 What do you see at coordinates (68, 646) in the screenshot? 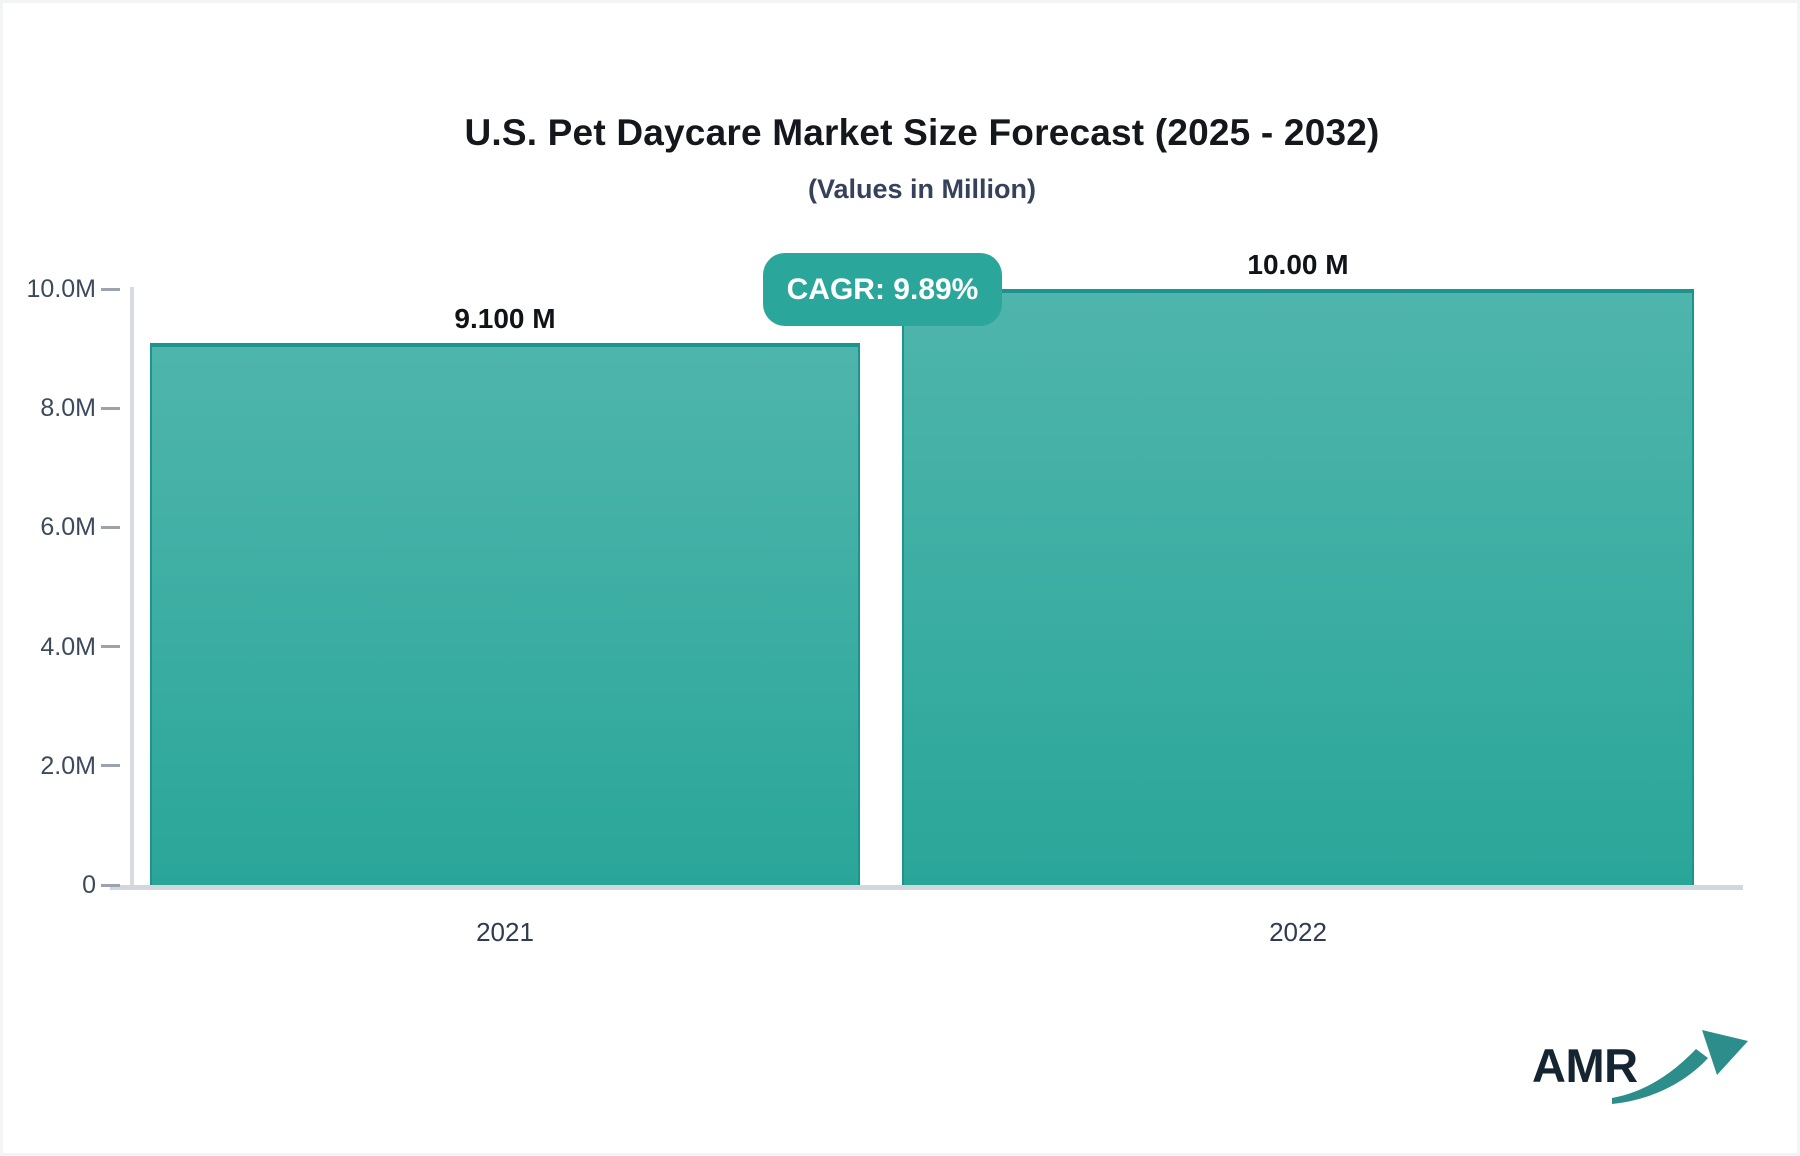
I see `y-axis-tick-label: 4.0M` at bounding box center [68, 646].